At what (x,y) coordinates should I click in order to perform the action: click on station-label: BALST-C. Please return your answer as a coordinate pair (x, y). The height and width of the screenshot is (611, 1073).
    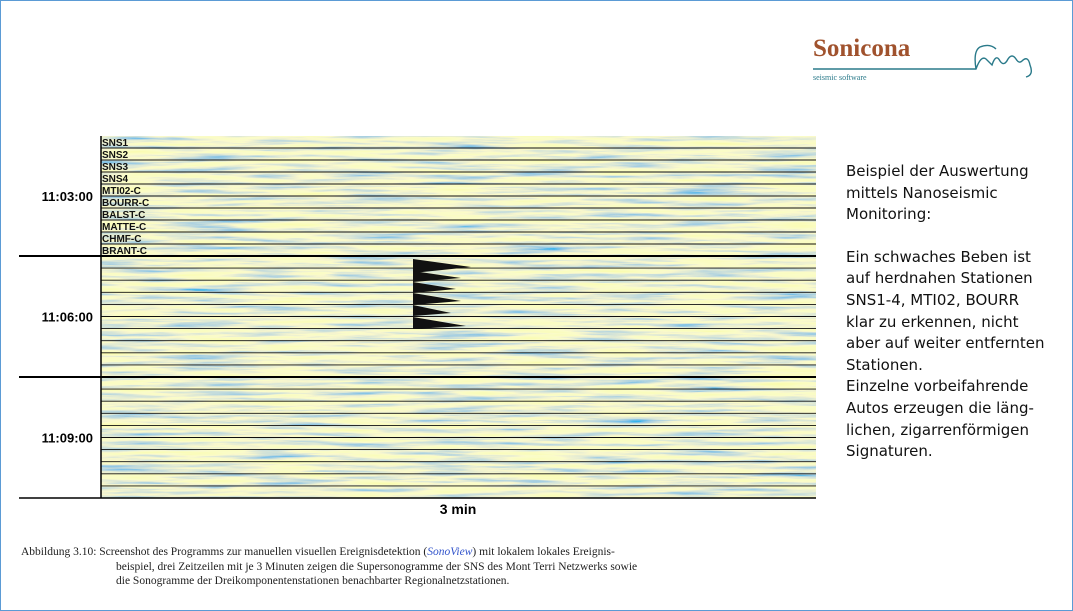
    Looking at the image, I should click on (123, 215).